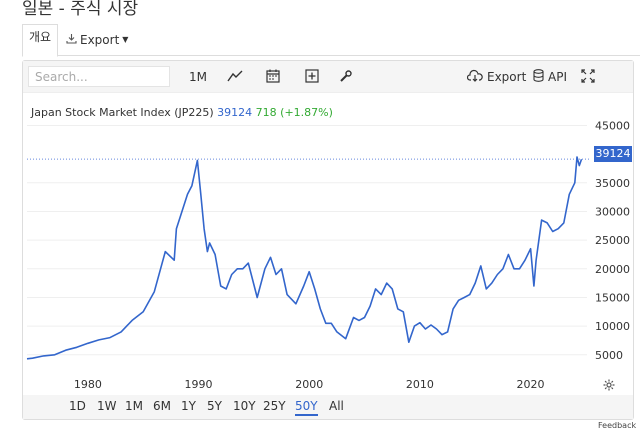 The width and height of the screenshot is (640, 436). Describe the element at coordinates (309, 384) in the screenshot. I see `x-tick-label: 2000` at that location.